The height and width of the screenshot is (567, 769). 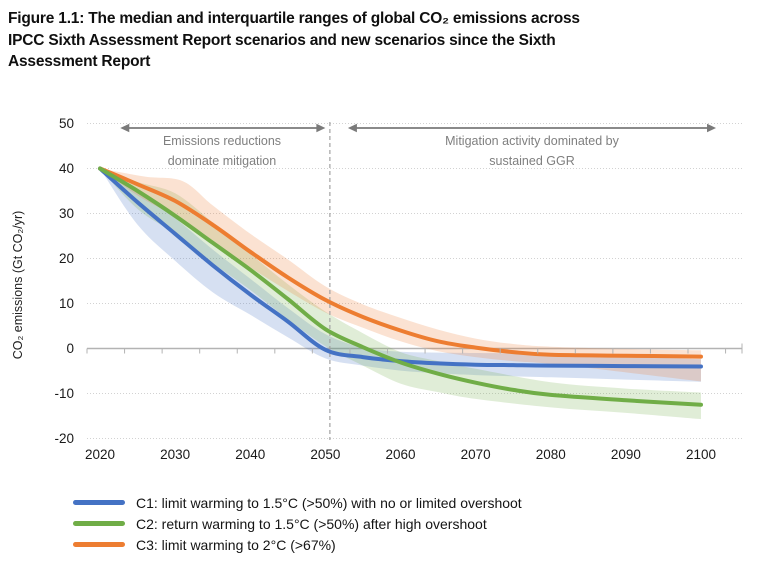 What do you see at coordinates (64, 438) in the screenshot?
I see `y-tick-label: -20` at bounding box center [64, 438].